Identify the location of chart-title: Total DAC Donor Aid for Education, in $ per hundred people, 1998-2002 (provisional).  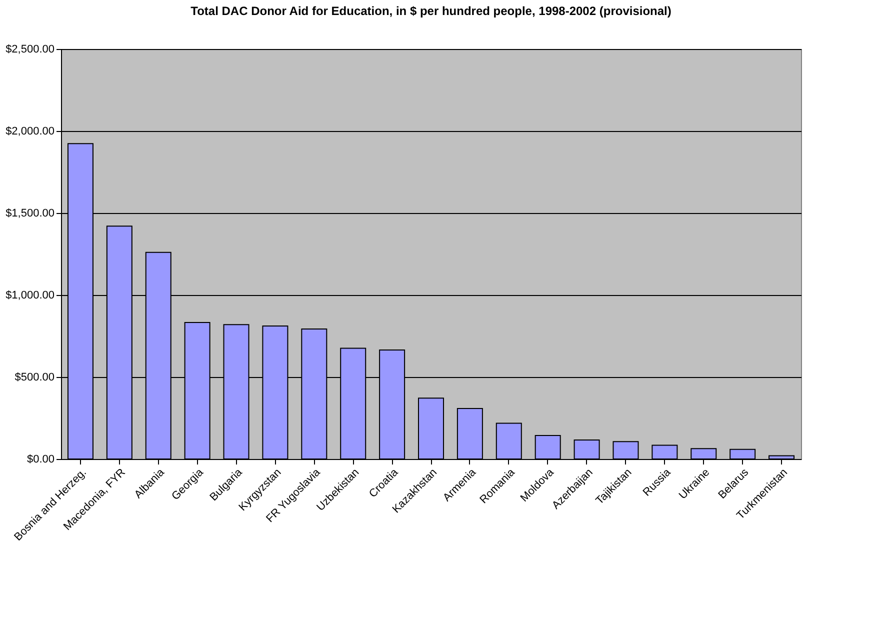
(431, 11).